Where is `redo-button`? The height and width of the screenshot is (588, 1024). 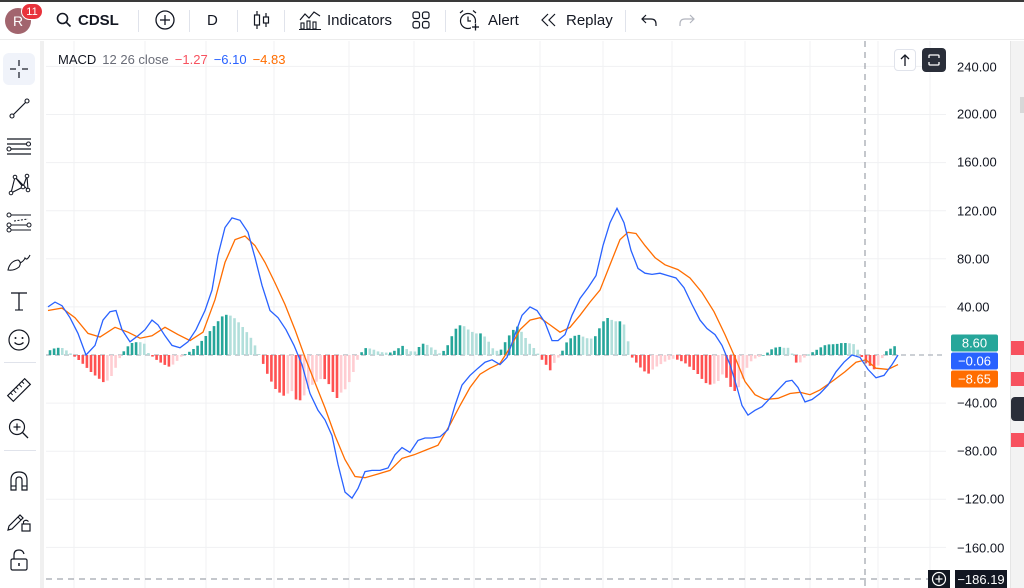 redo-button is located at coordinates (687, 20).